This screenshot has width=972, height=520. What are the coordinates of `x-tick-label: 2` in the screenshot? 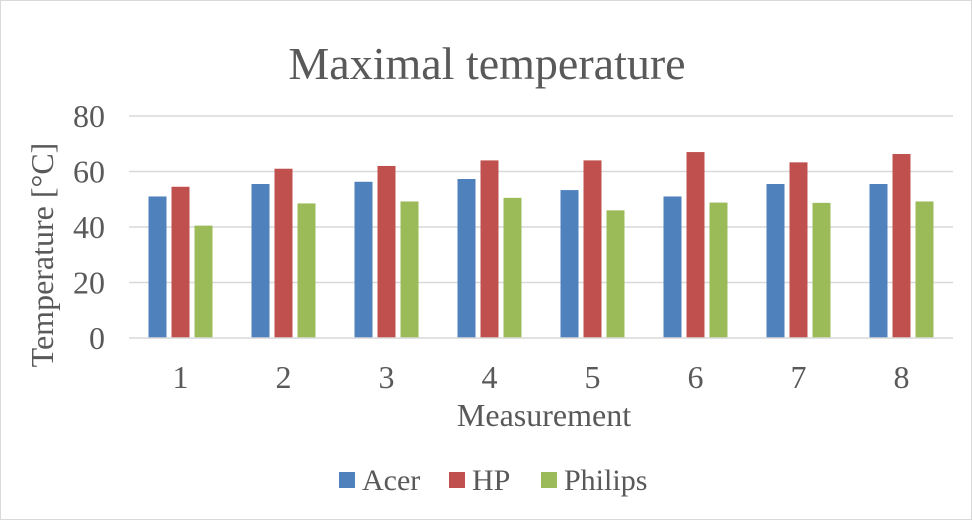 It's located at (284, 377).